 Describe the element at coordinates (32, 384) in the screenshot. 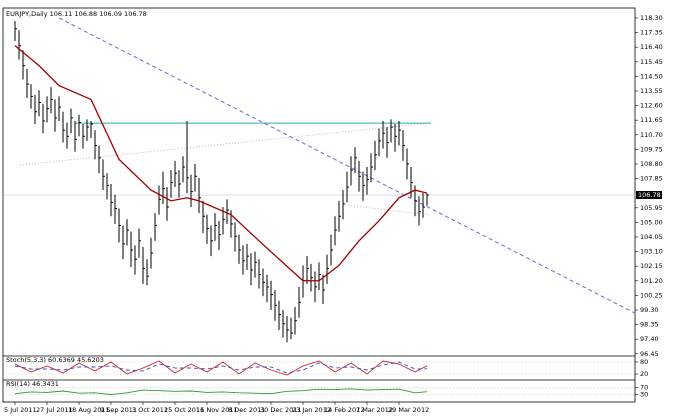

I see `panel-title: RSI(14) 46.3431` at that location.